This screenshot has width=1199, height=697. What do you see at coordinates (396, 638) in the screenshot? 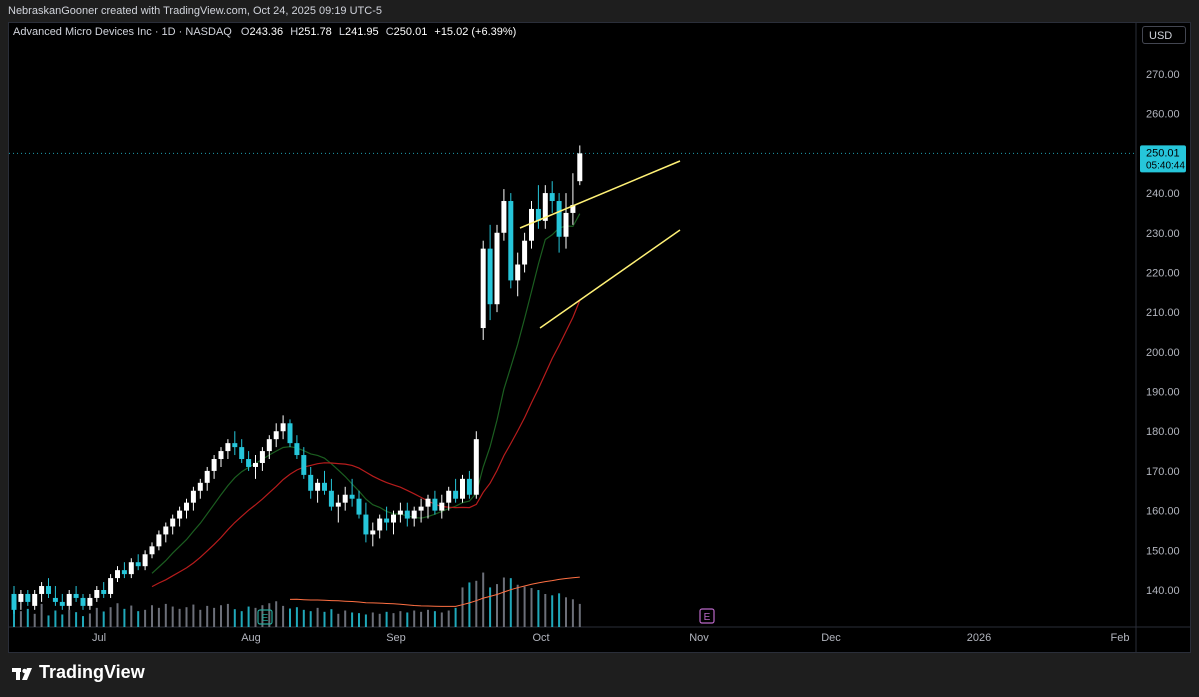
I see `x-tick-label: Sep` at bounding box center [396, 638].